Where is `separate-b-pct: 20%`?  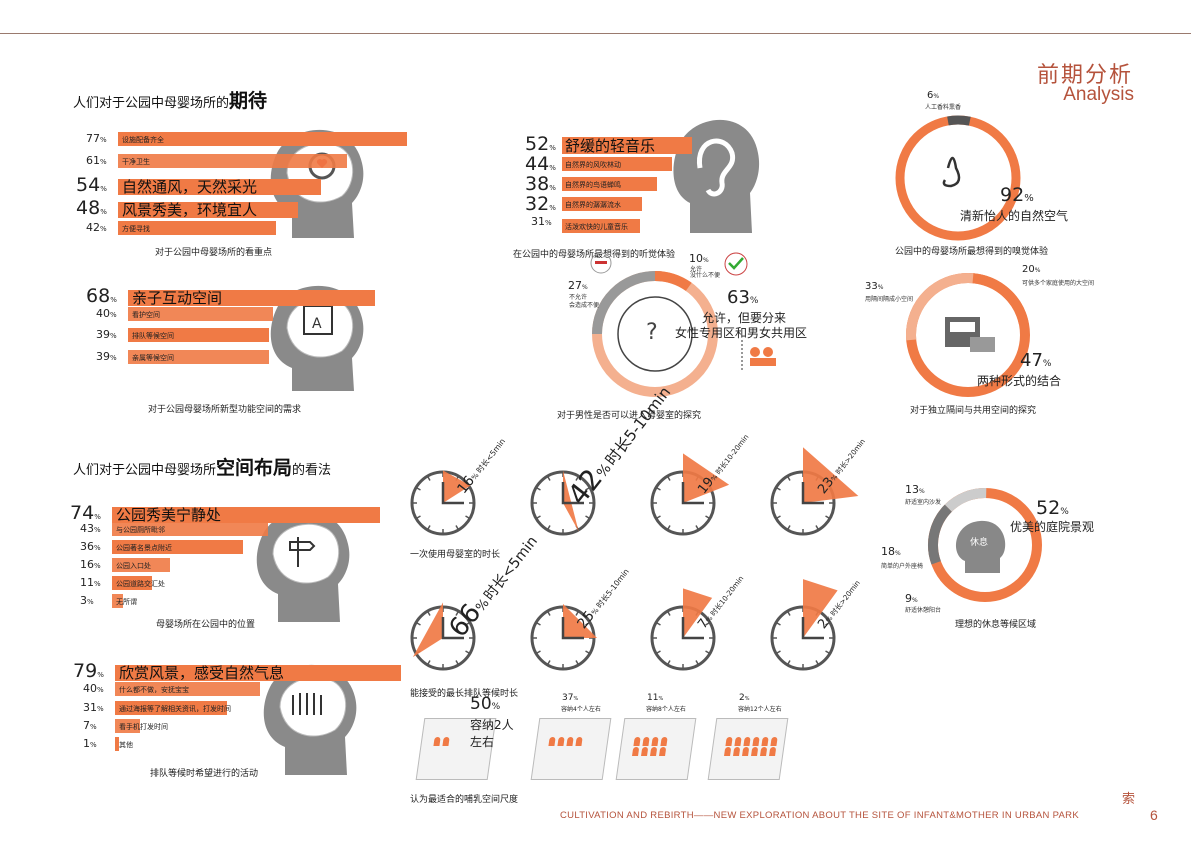 separate-b-pct: 20% is located at coordinates (1031, 269).